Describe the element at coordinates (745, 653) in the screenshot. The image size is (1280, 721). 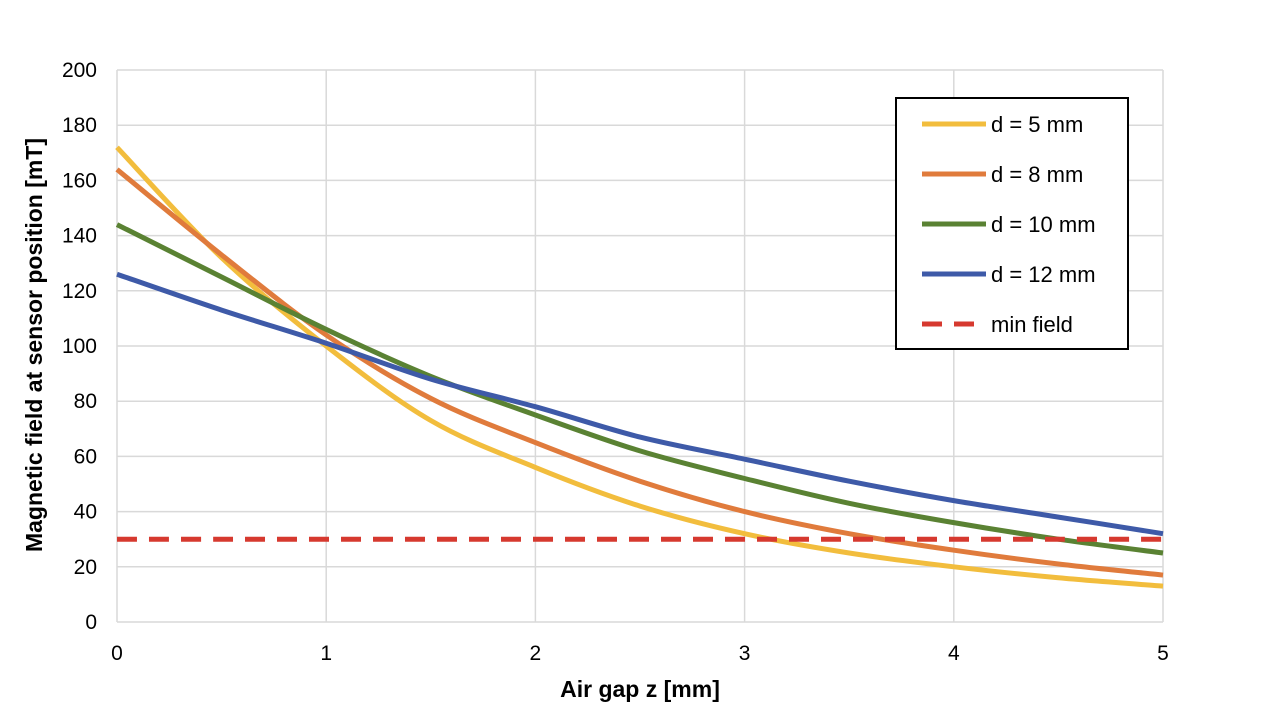
I see `x-tick-label: 3` at that location.